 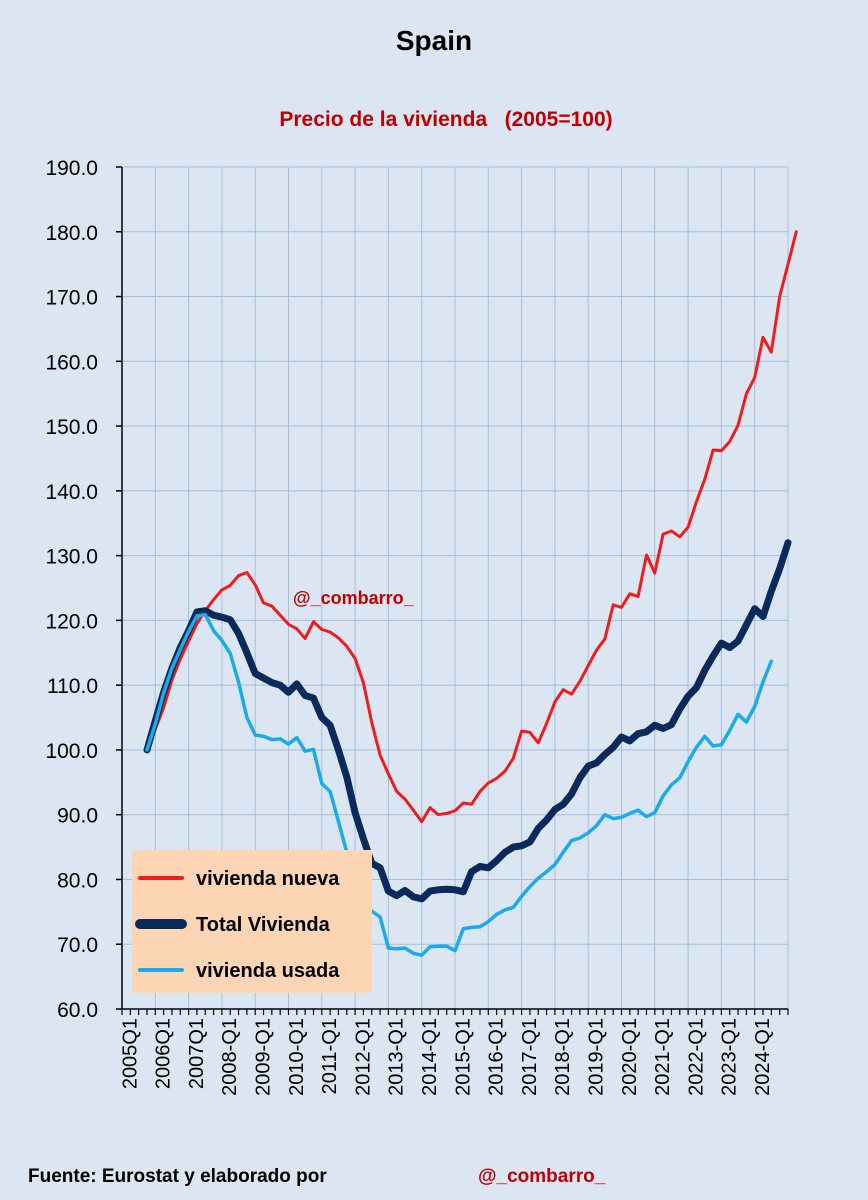 I want to click on y-tick-label: 110.0, so click(x=72, y=686).